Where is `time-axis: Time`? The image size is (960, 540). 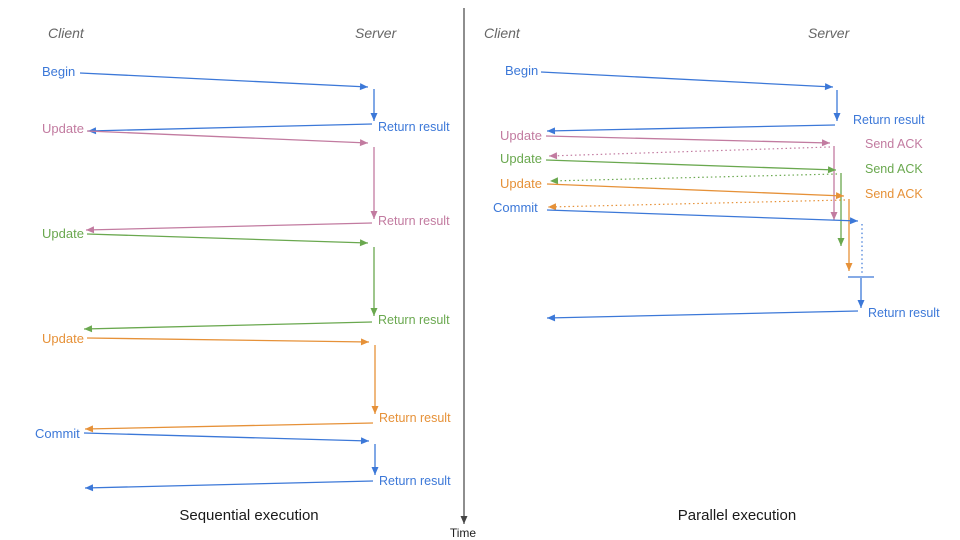 time-axis: Time is located at coordinates (463, 274).